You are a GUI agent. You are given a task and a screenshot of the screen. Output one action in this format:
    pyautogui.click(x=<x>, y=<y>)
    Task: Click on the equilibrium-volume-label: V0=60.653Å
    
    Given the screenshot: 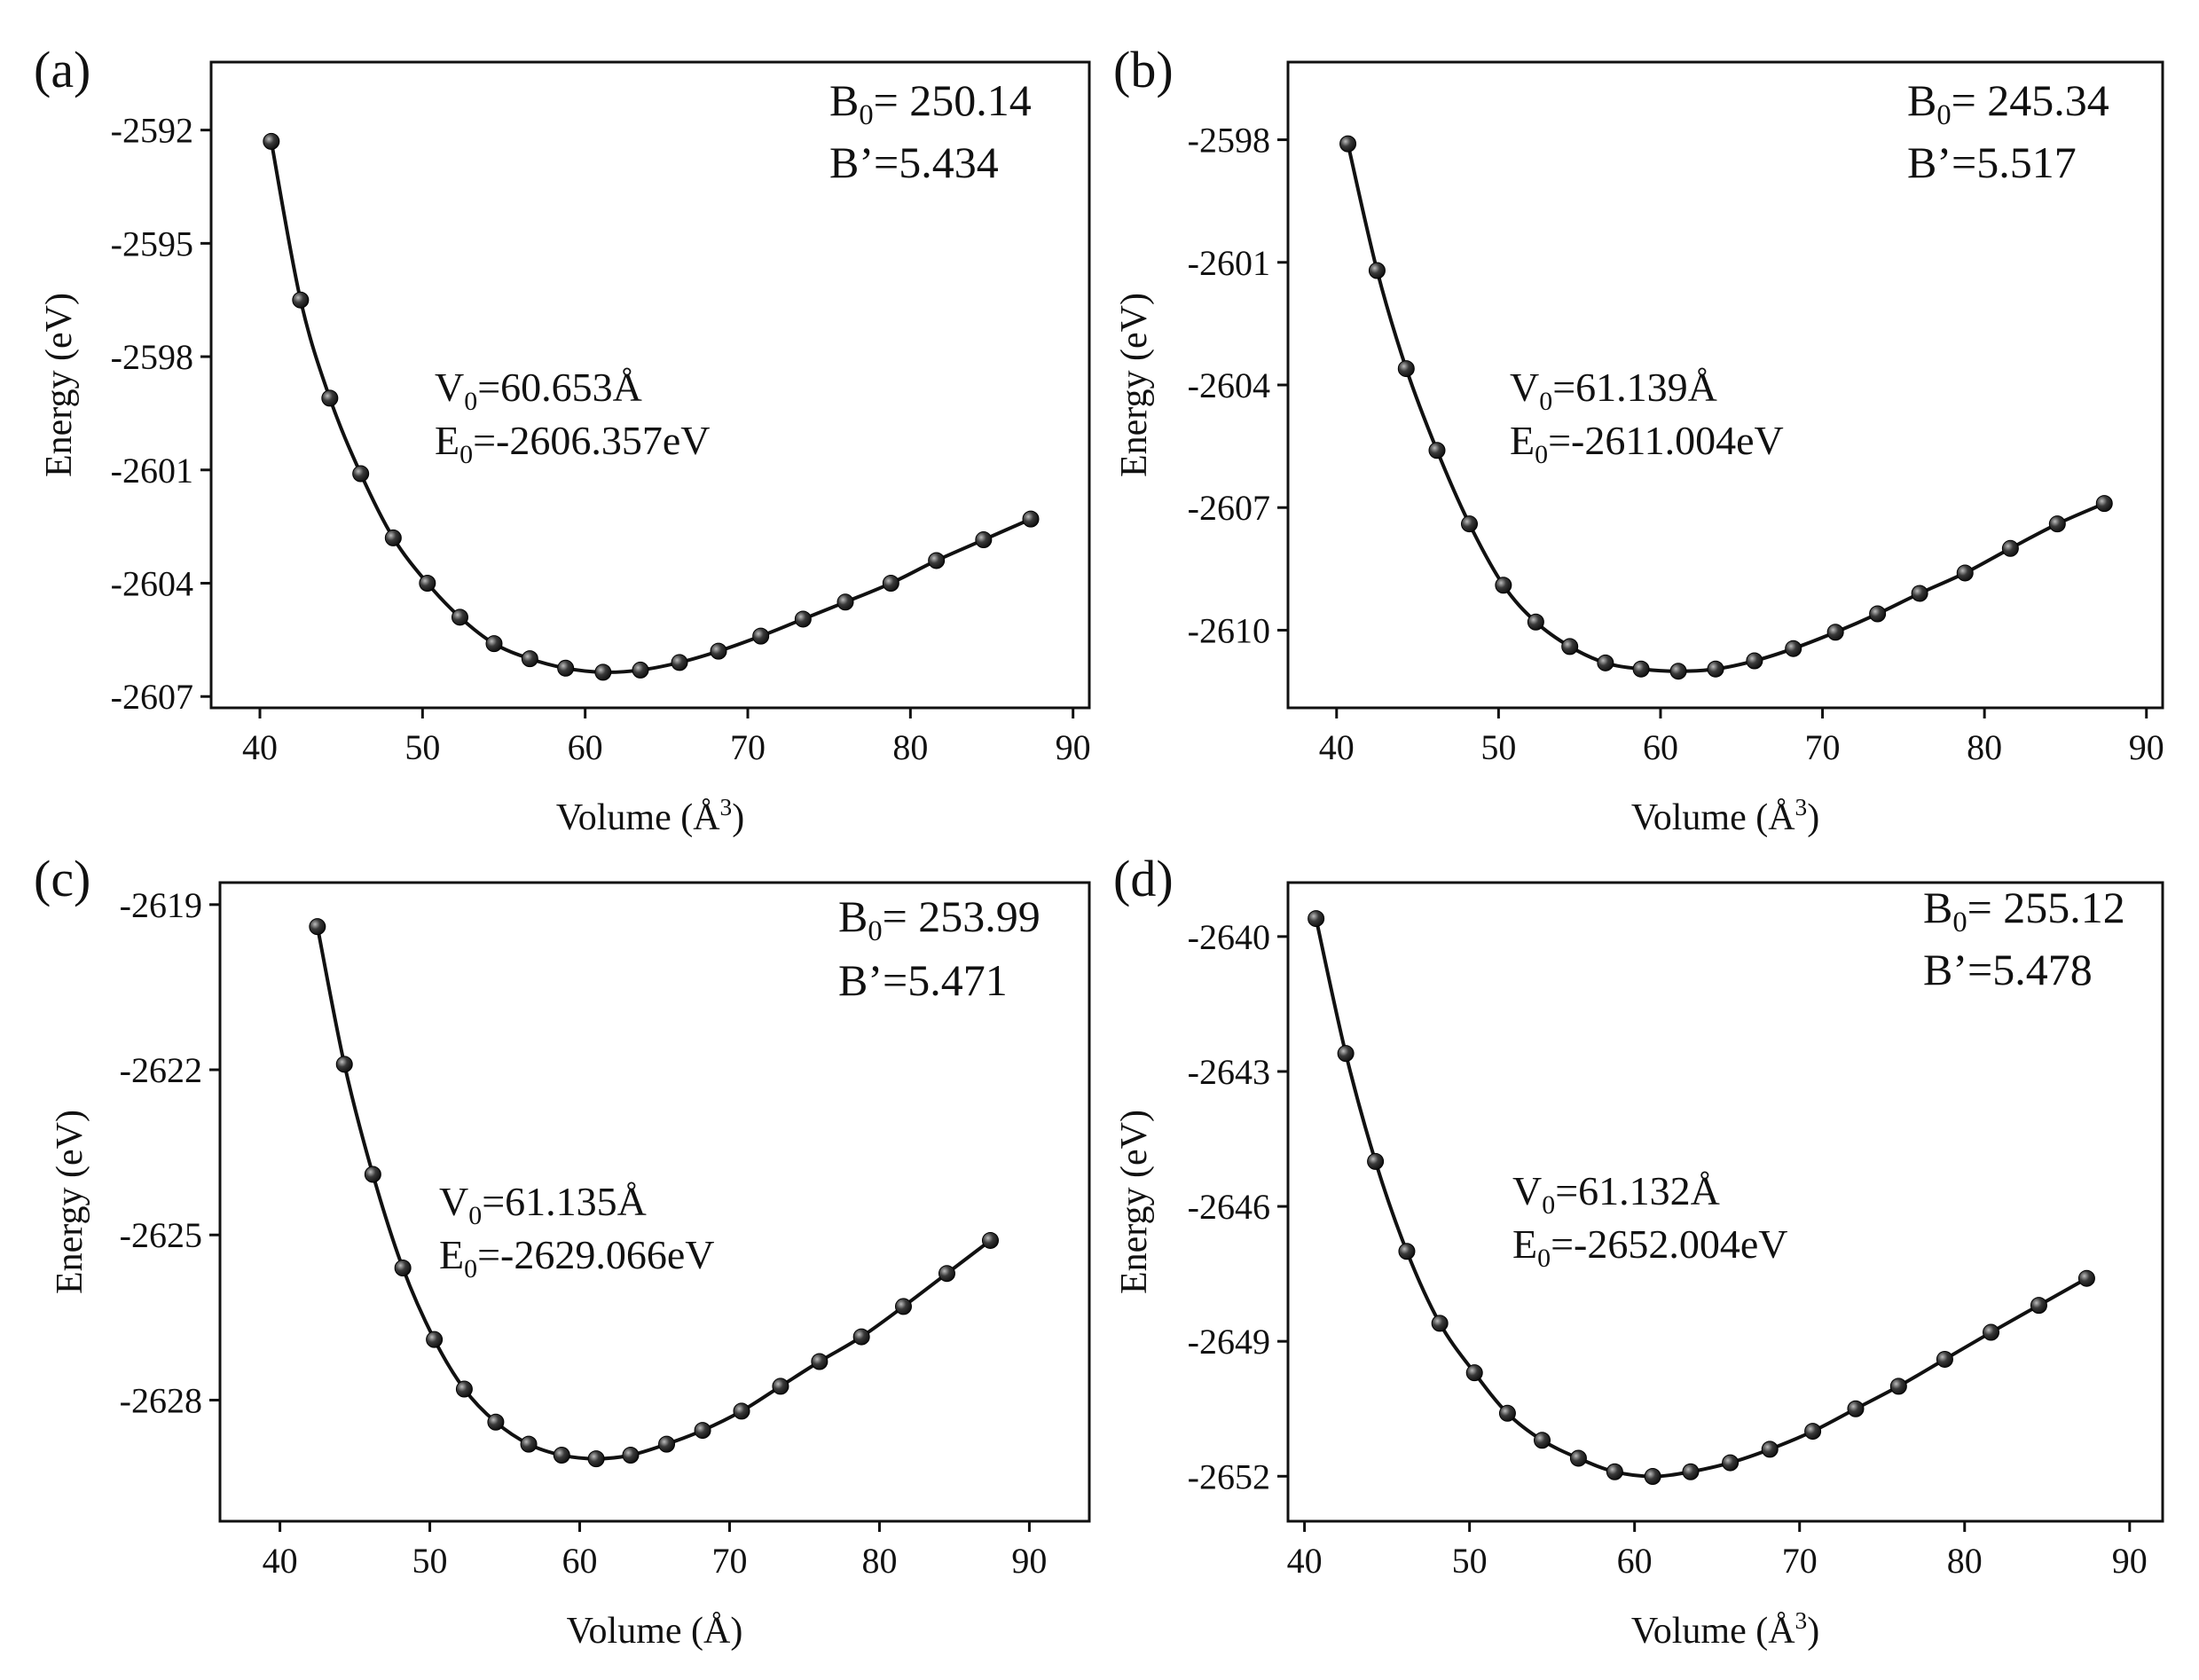 What is the action you would take?
    pyautogui.click(x=538, y=390)
    